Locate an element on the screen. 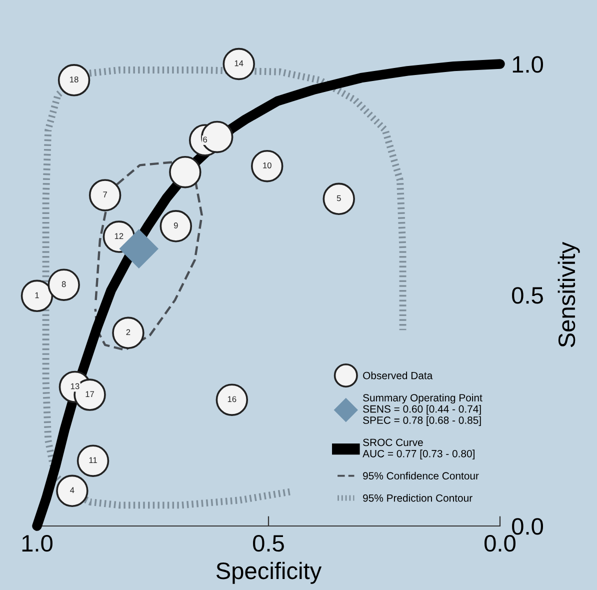  annotation: 18 is located at coordinates (74, 79).